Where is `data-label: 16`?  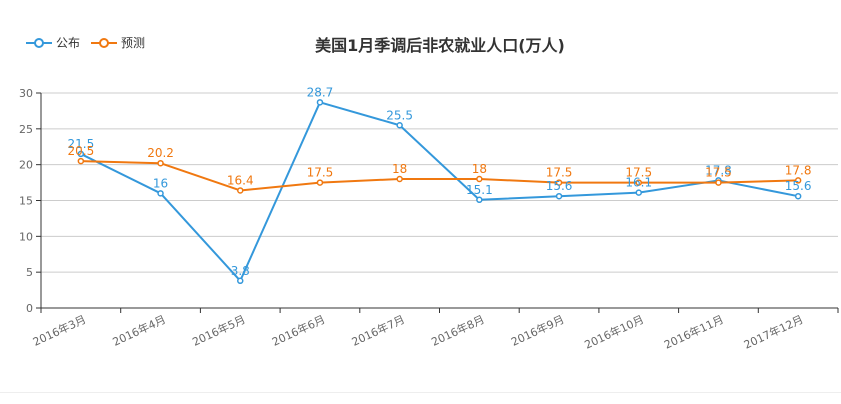
data-label: 16 is located at coordinates (160, 183).